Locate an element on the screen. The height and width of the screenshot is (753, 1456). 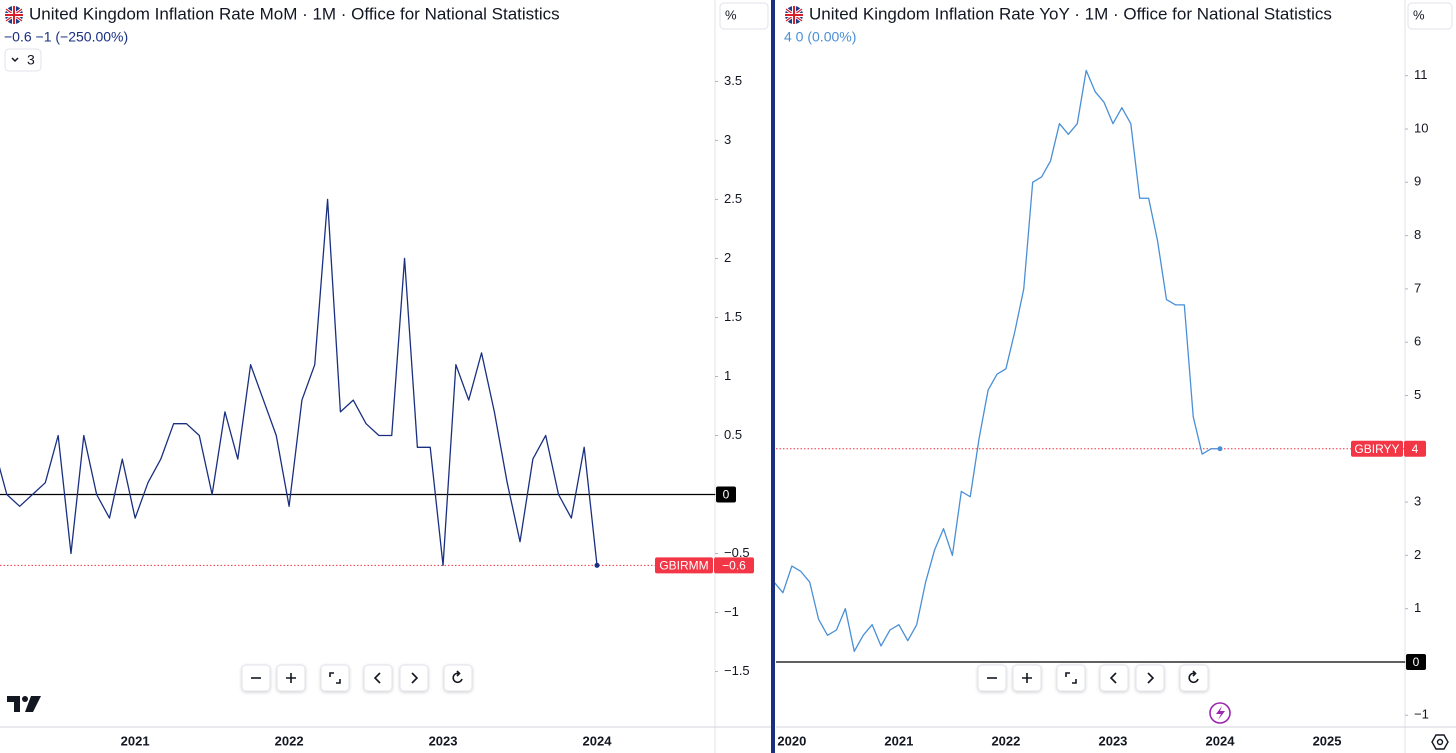
legend-readout: 4 0 (0.00%) is located at coordinates (820, 37).